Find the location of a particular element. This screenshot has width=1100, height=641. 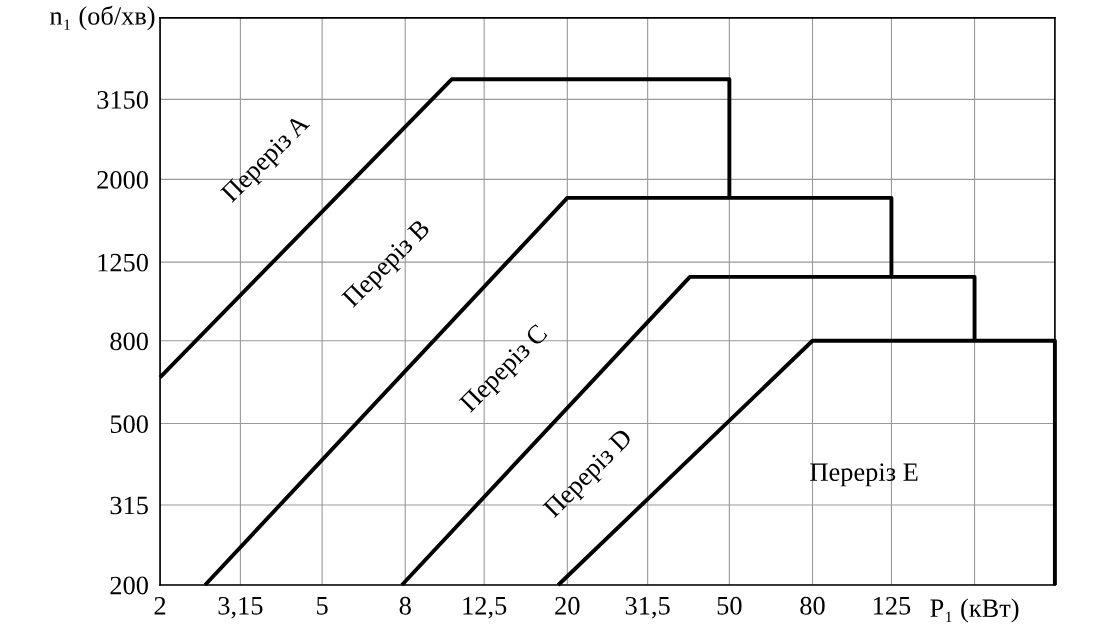

y-tick-label: 500 is located at coordinates (129, 424).